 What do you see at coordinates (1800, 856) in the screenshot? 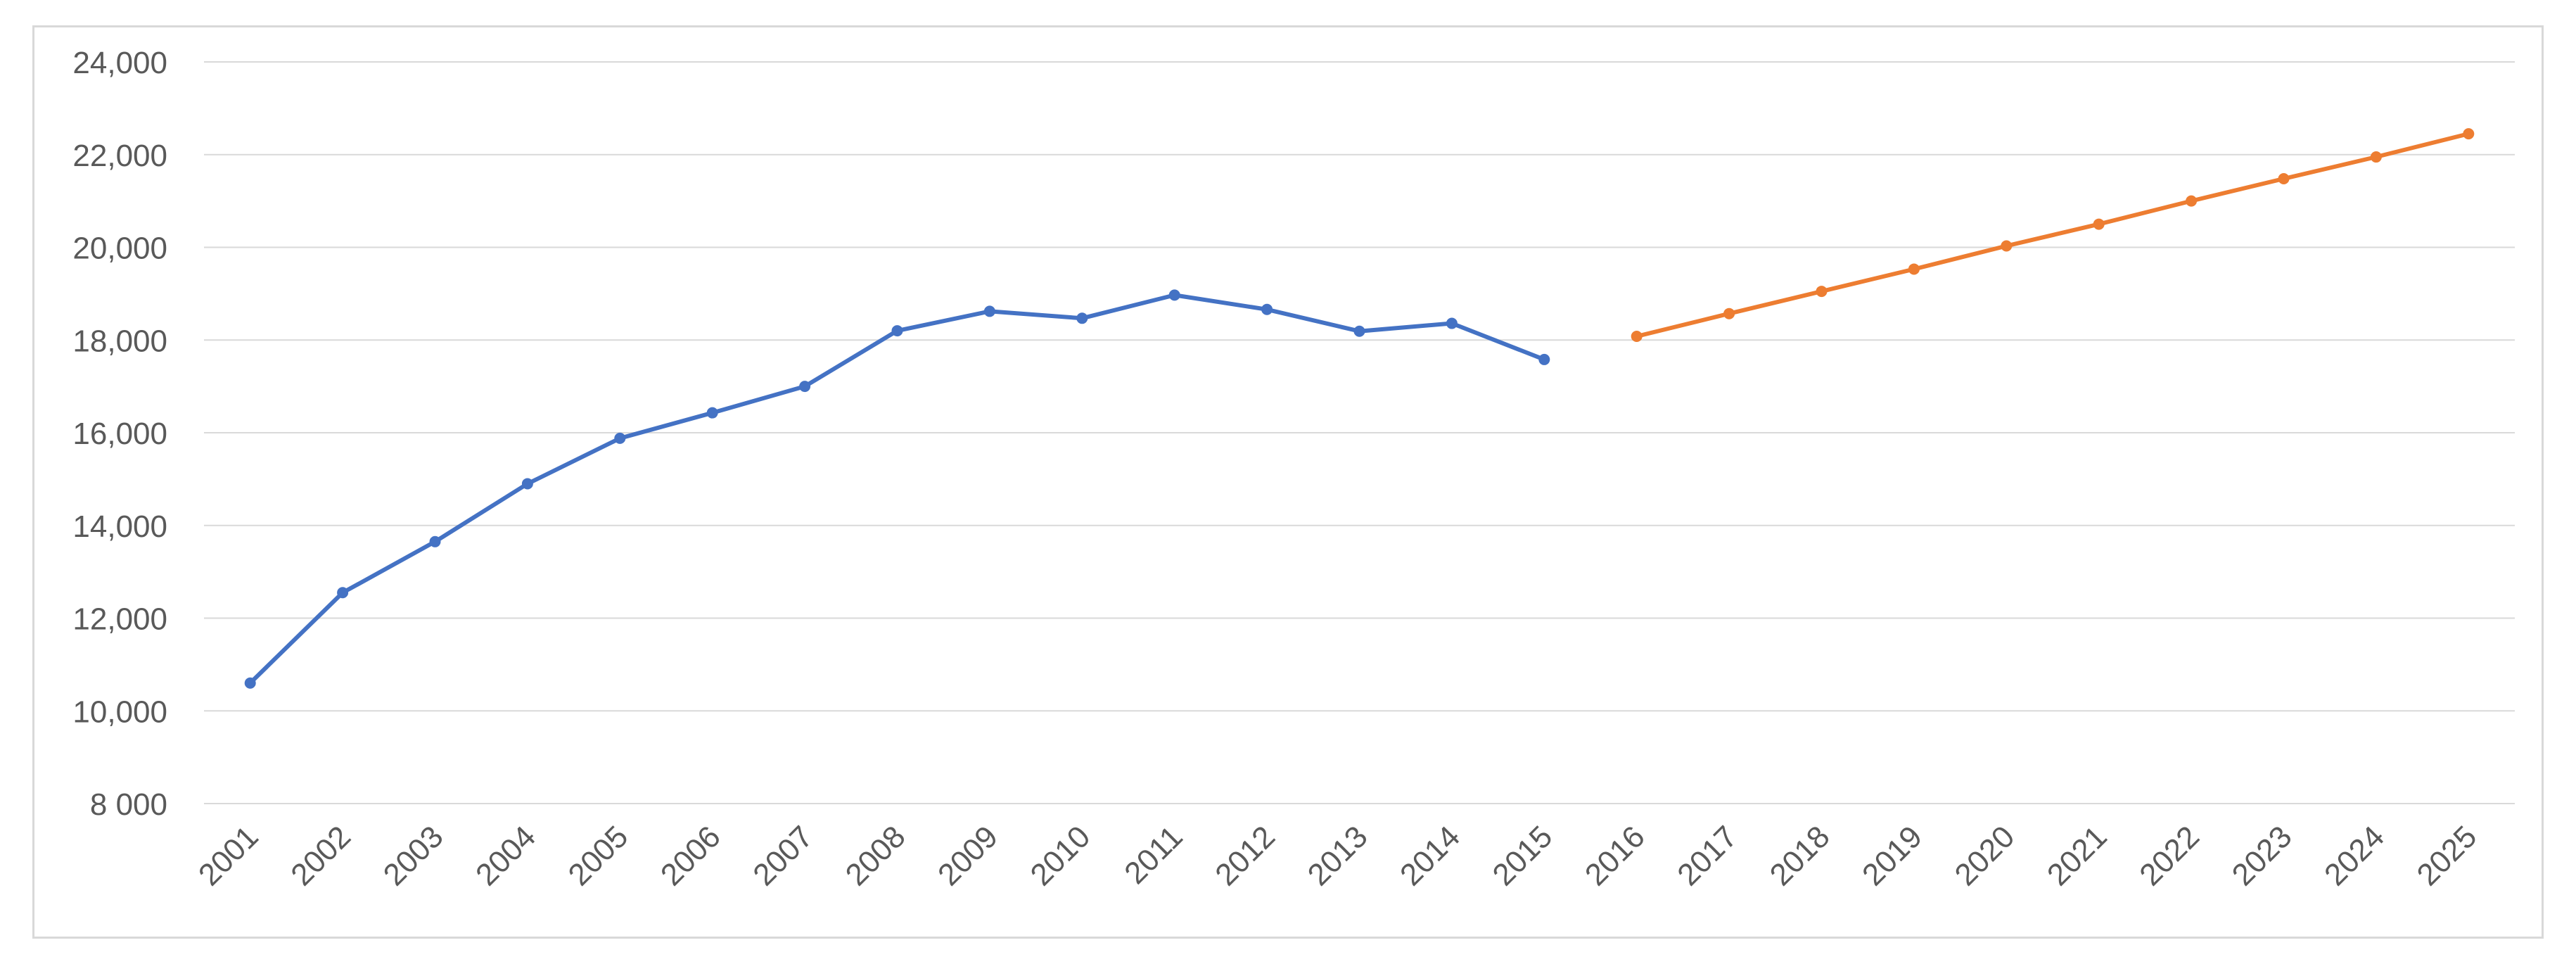
I see `x-tick-label: 2018` at bounding box center [1800, 856].